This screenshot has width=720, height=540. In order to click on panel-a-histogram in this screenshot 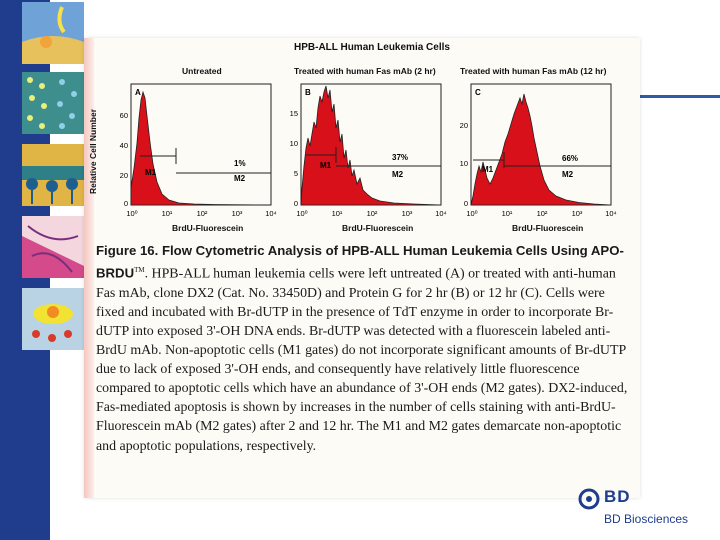, I will do `click(201, 148)`.